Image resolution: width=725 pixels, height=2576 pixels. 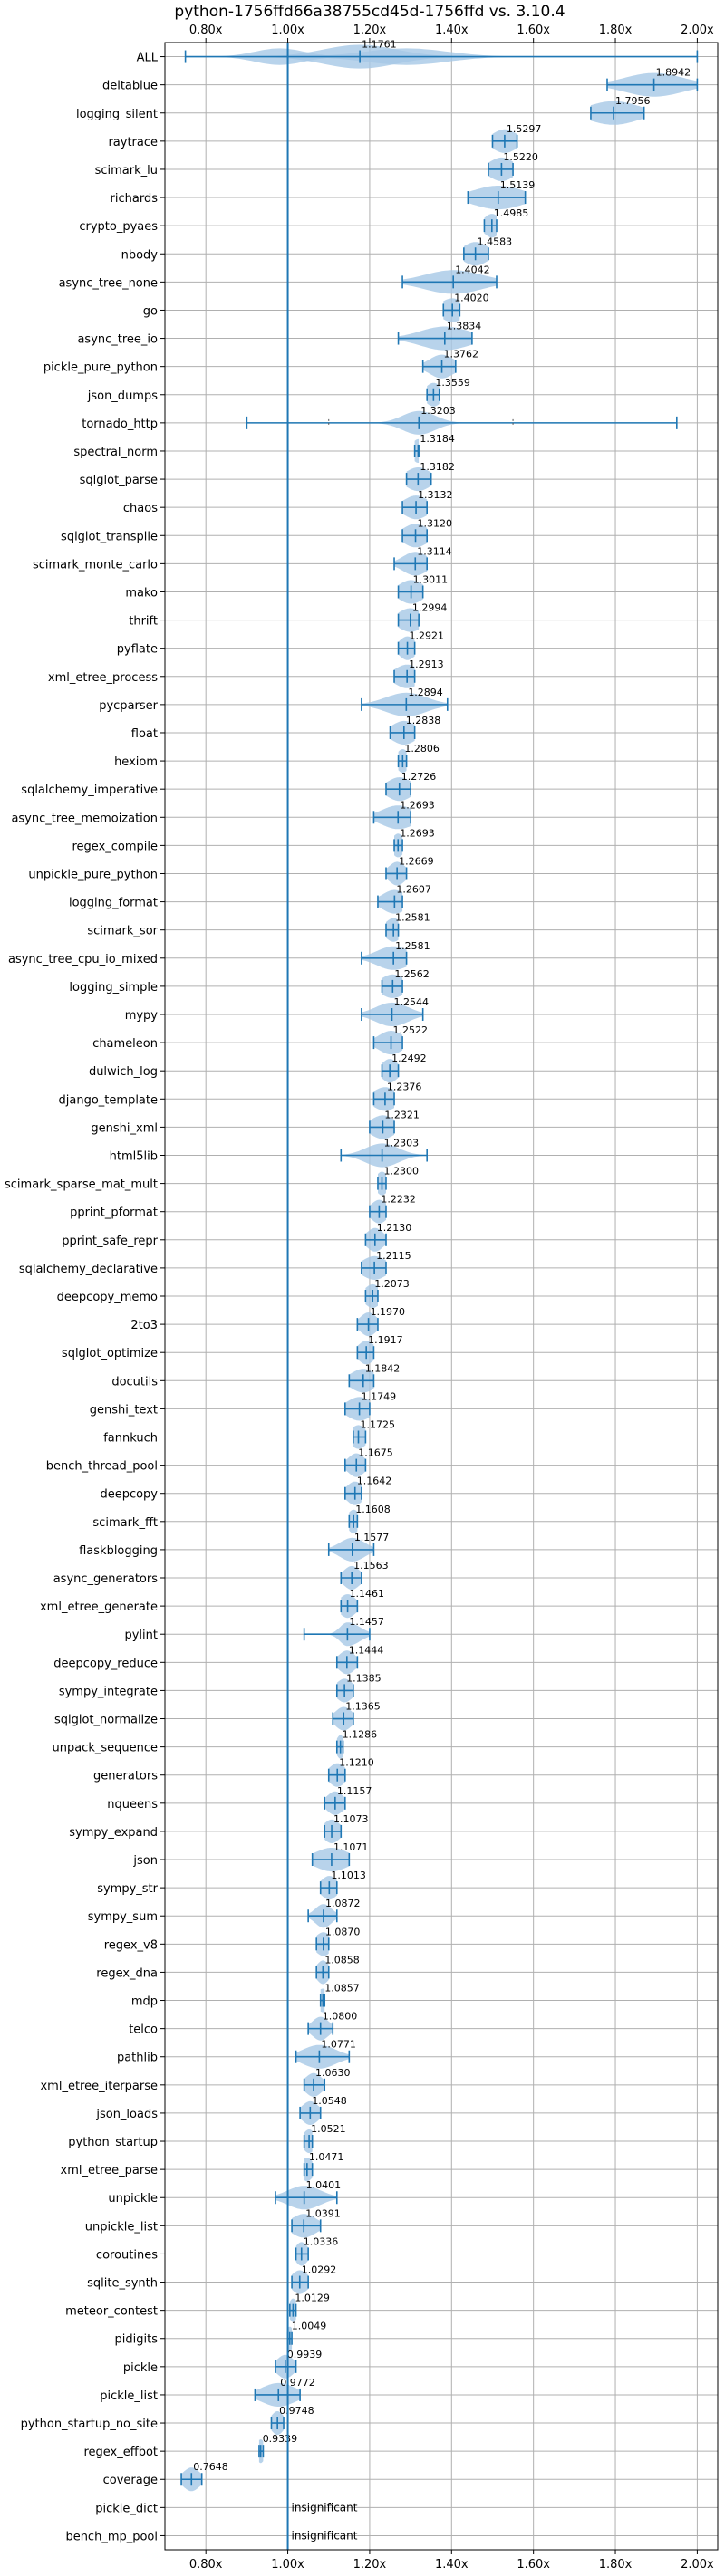 What do you see at coordinates (306, 2335) in the screenshot?
I see `violin-pidigits: 1.0049` at bounding box center [306, 2335].